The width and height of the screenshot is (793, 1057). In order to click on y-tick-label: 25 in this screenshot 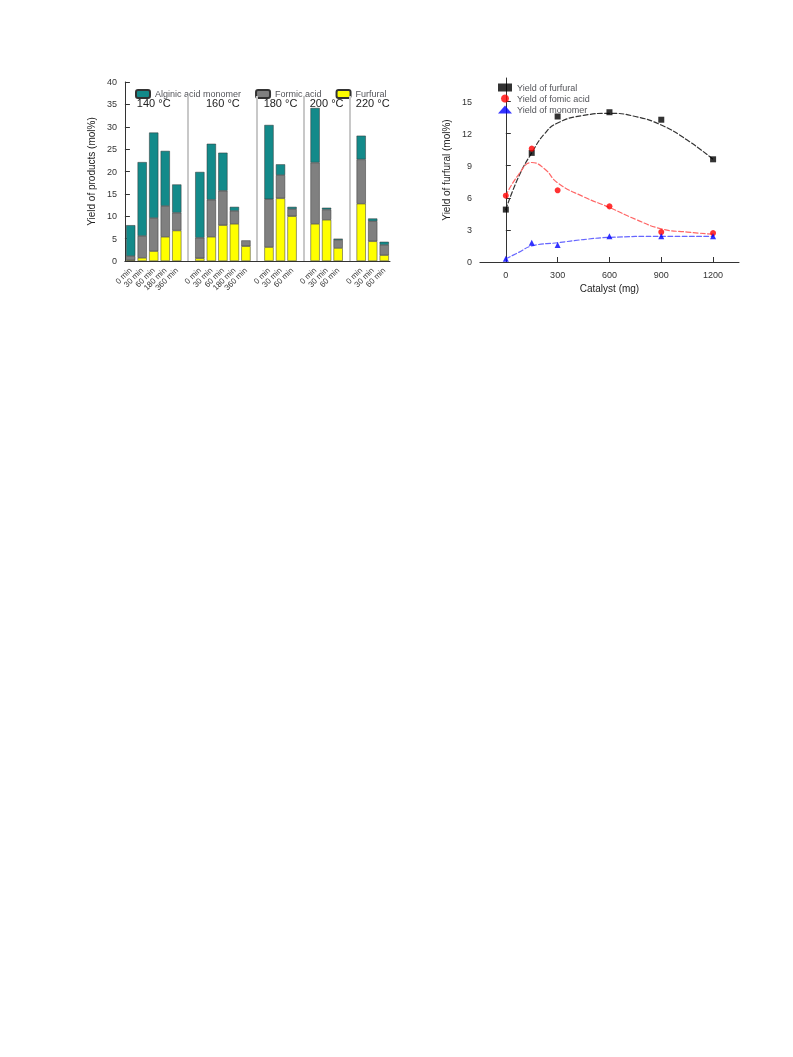, I will do `click(111, 149)`.